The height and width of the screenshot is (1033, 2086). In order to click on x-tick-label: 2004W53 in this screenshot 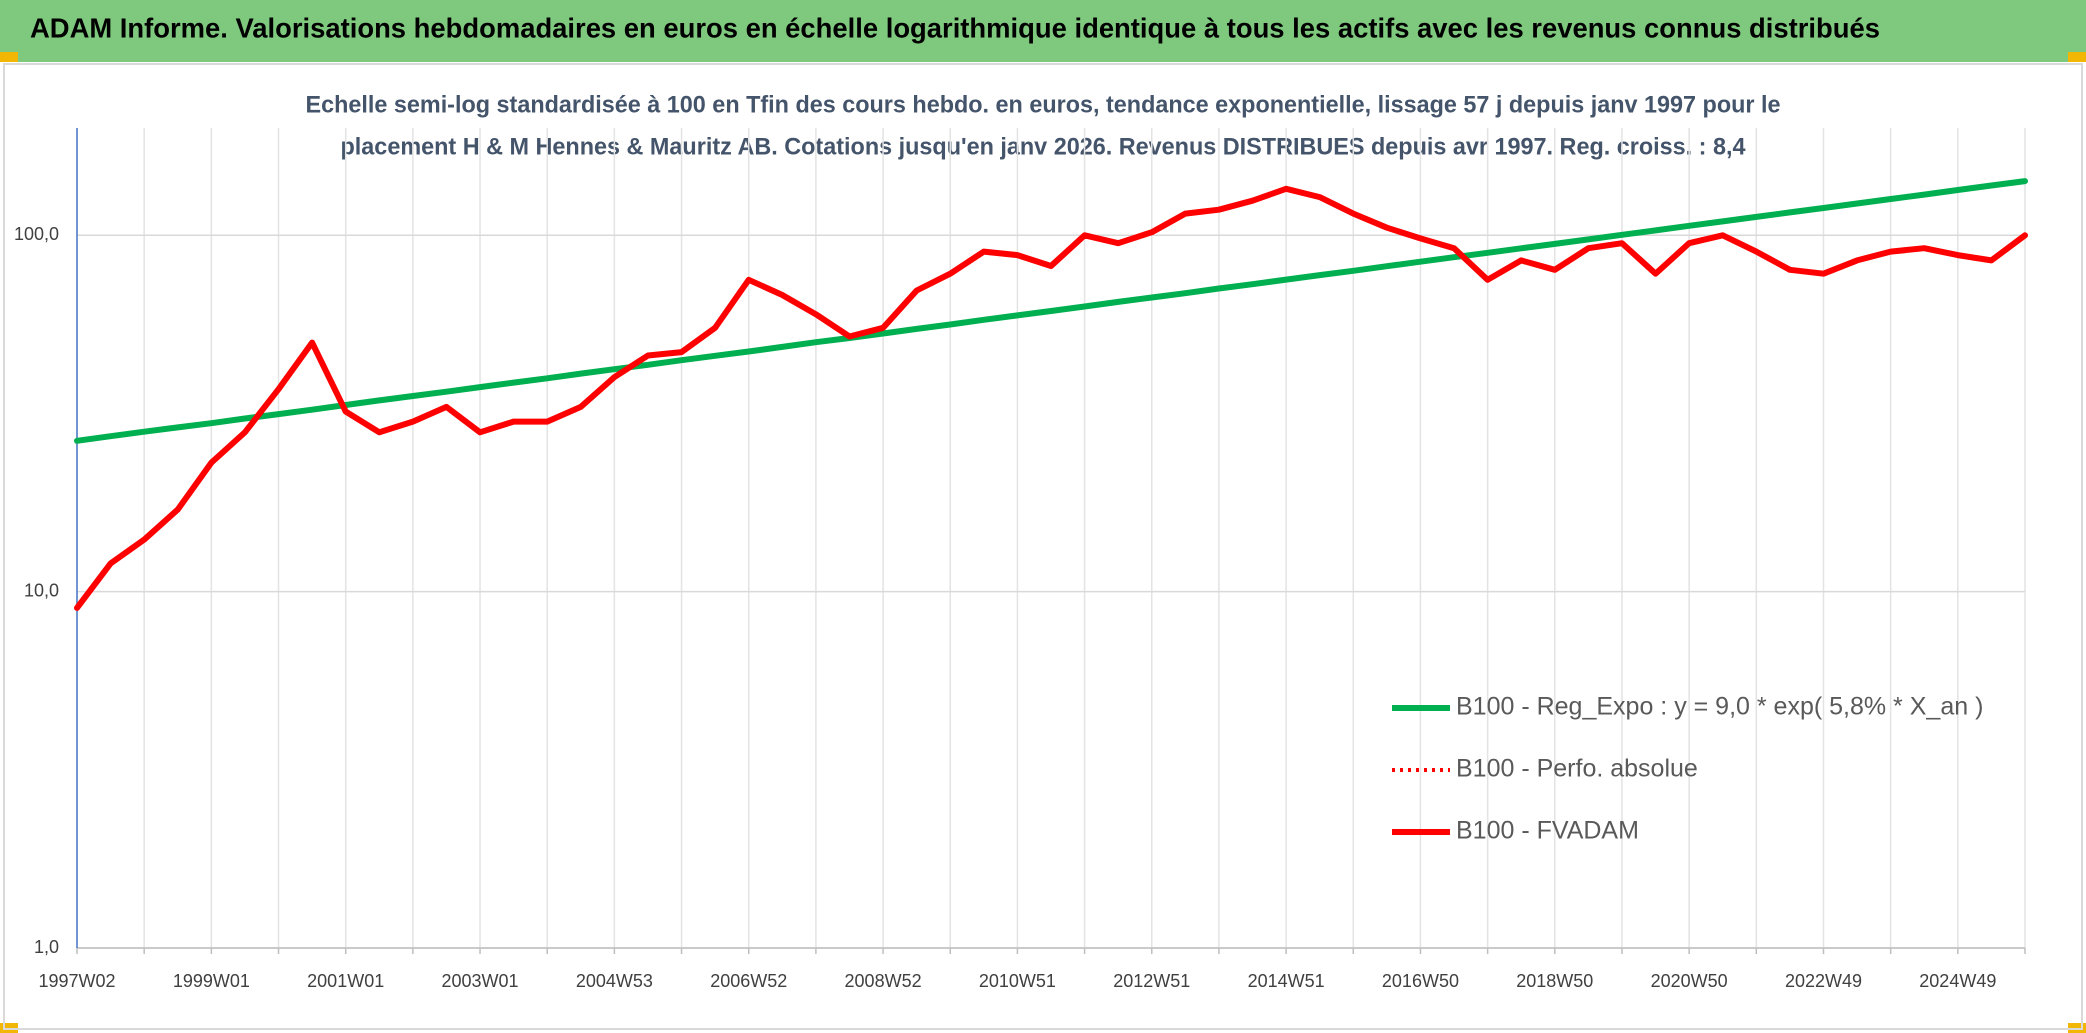, I will do `click(614, 981)`.